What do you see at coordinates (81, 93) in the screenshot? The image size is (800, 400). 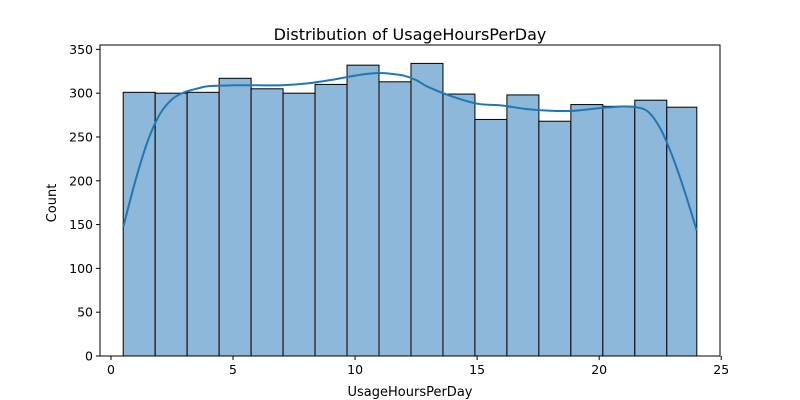 I see `y-tick-label: 300` at bounding box center [81, 93].